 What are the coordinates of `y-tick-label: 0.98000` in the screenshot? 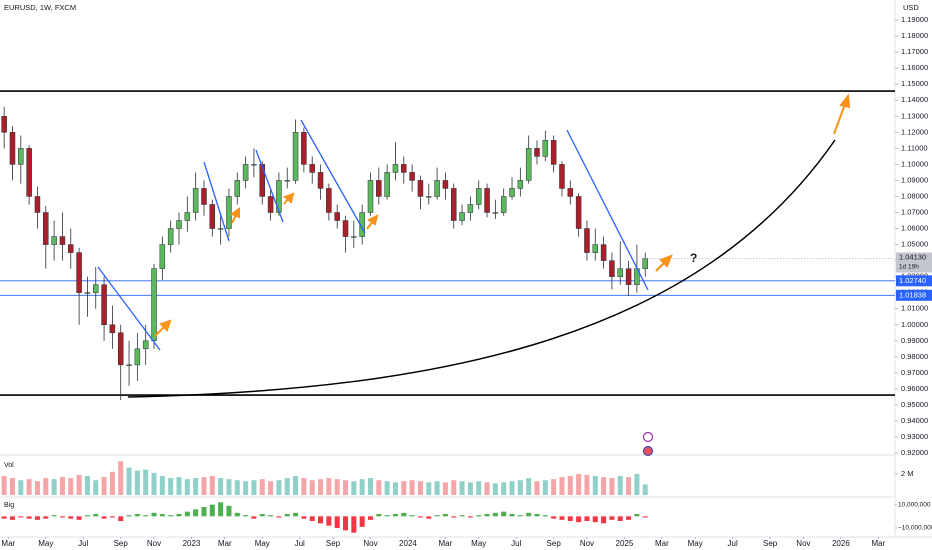 It's located at (914, 356).